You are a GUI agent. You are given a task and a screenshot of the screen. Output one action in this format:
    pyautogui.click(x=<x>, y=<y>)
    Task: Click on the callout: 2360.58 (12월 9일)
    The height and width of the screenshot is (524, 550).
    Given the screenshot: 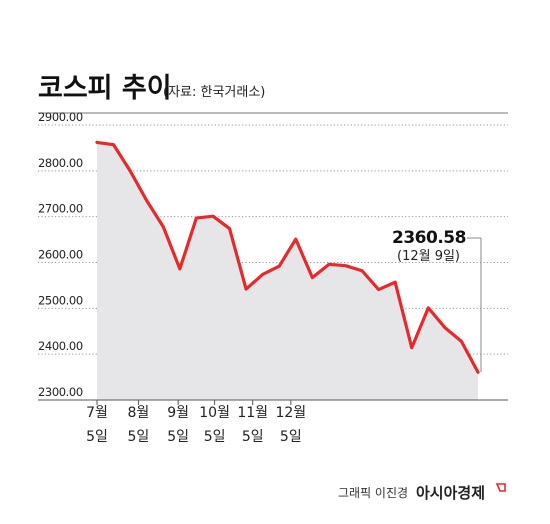 What is the action you would take?
    pyautogui.click(x=437, y=300)
    